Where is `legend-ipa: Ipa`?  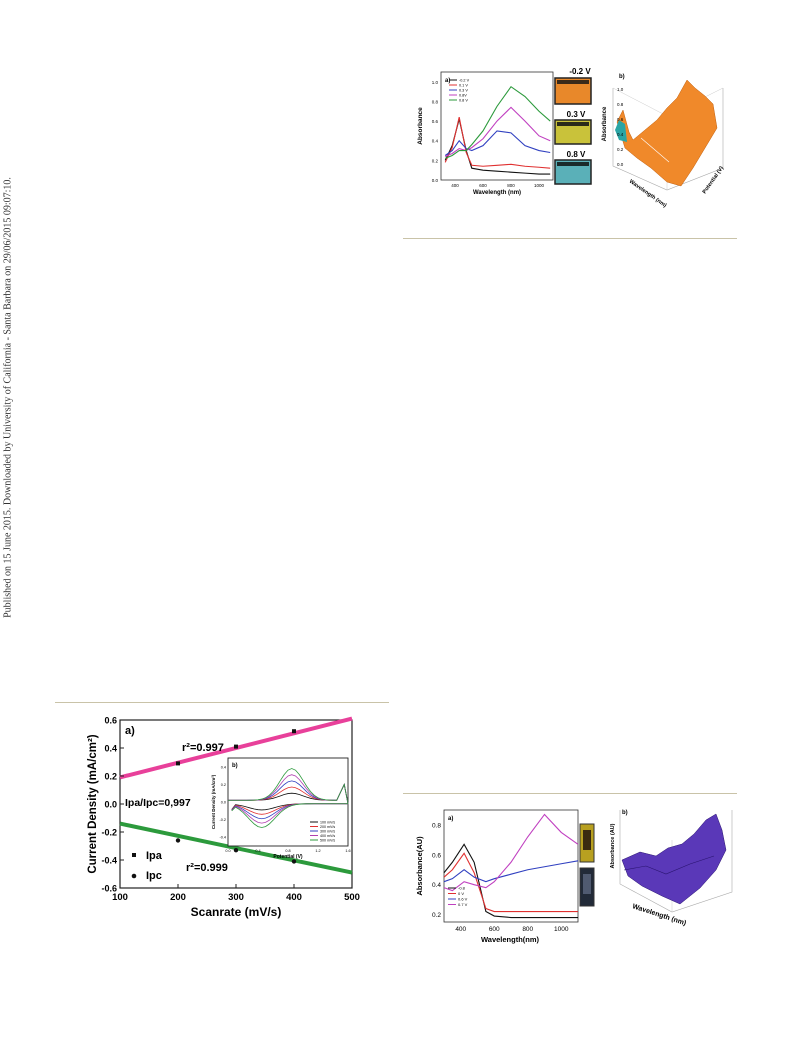
legend-ipa: Ipa is located at coordinates (154, 856).